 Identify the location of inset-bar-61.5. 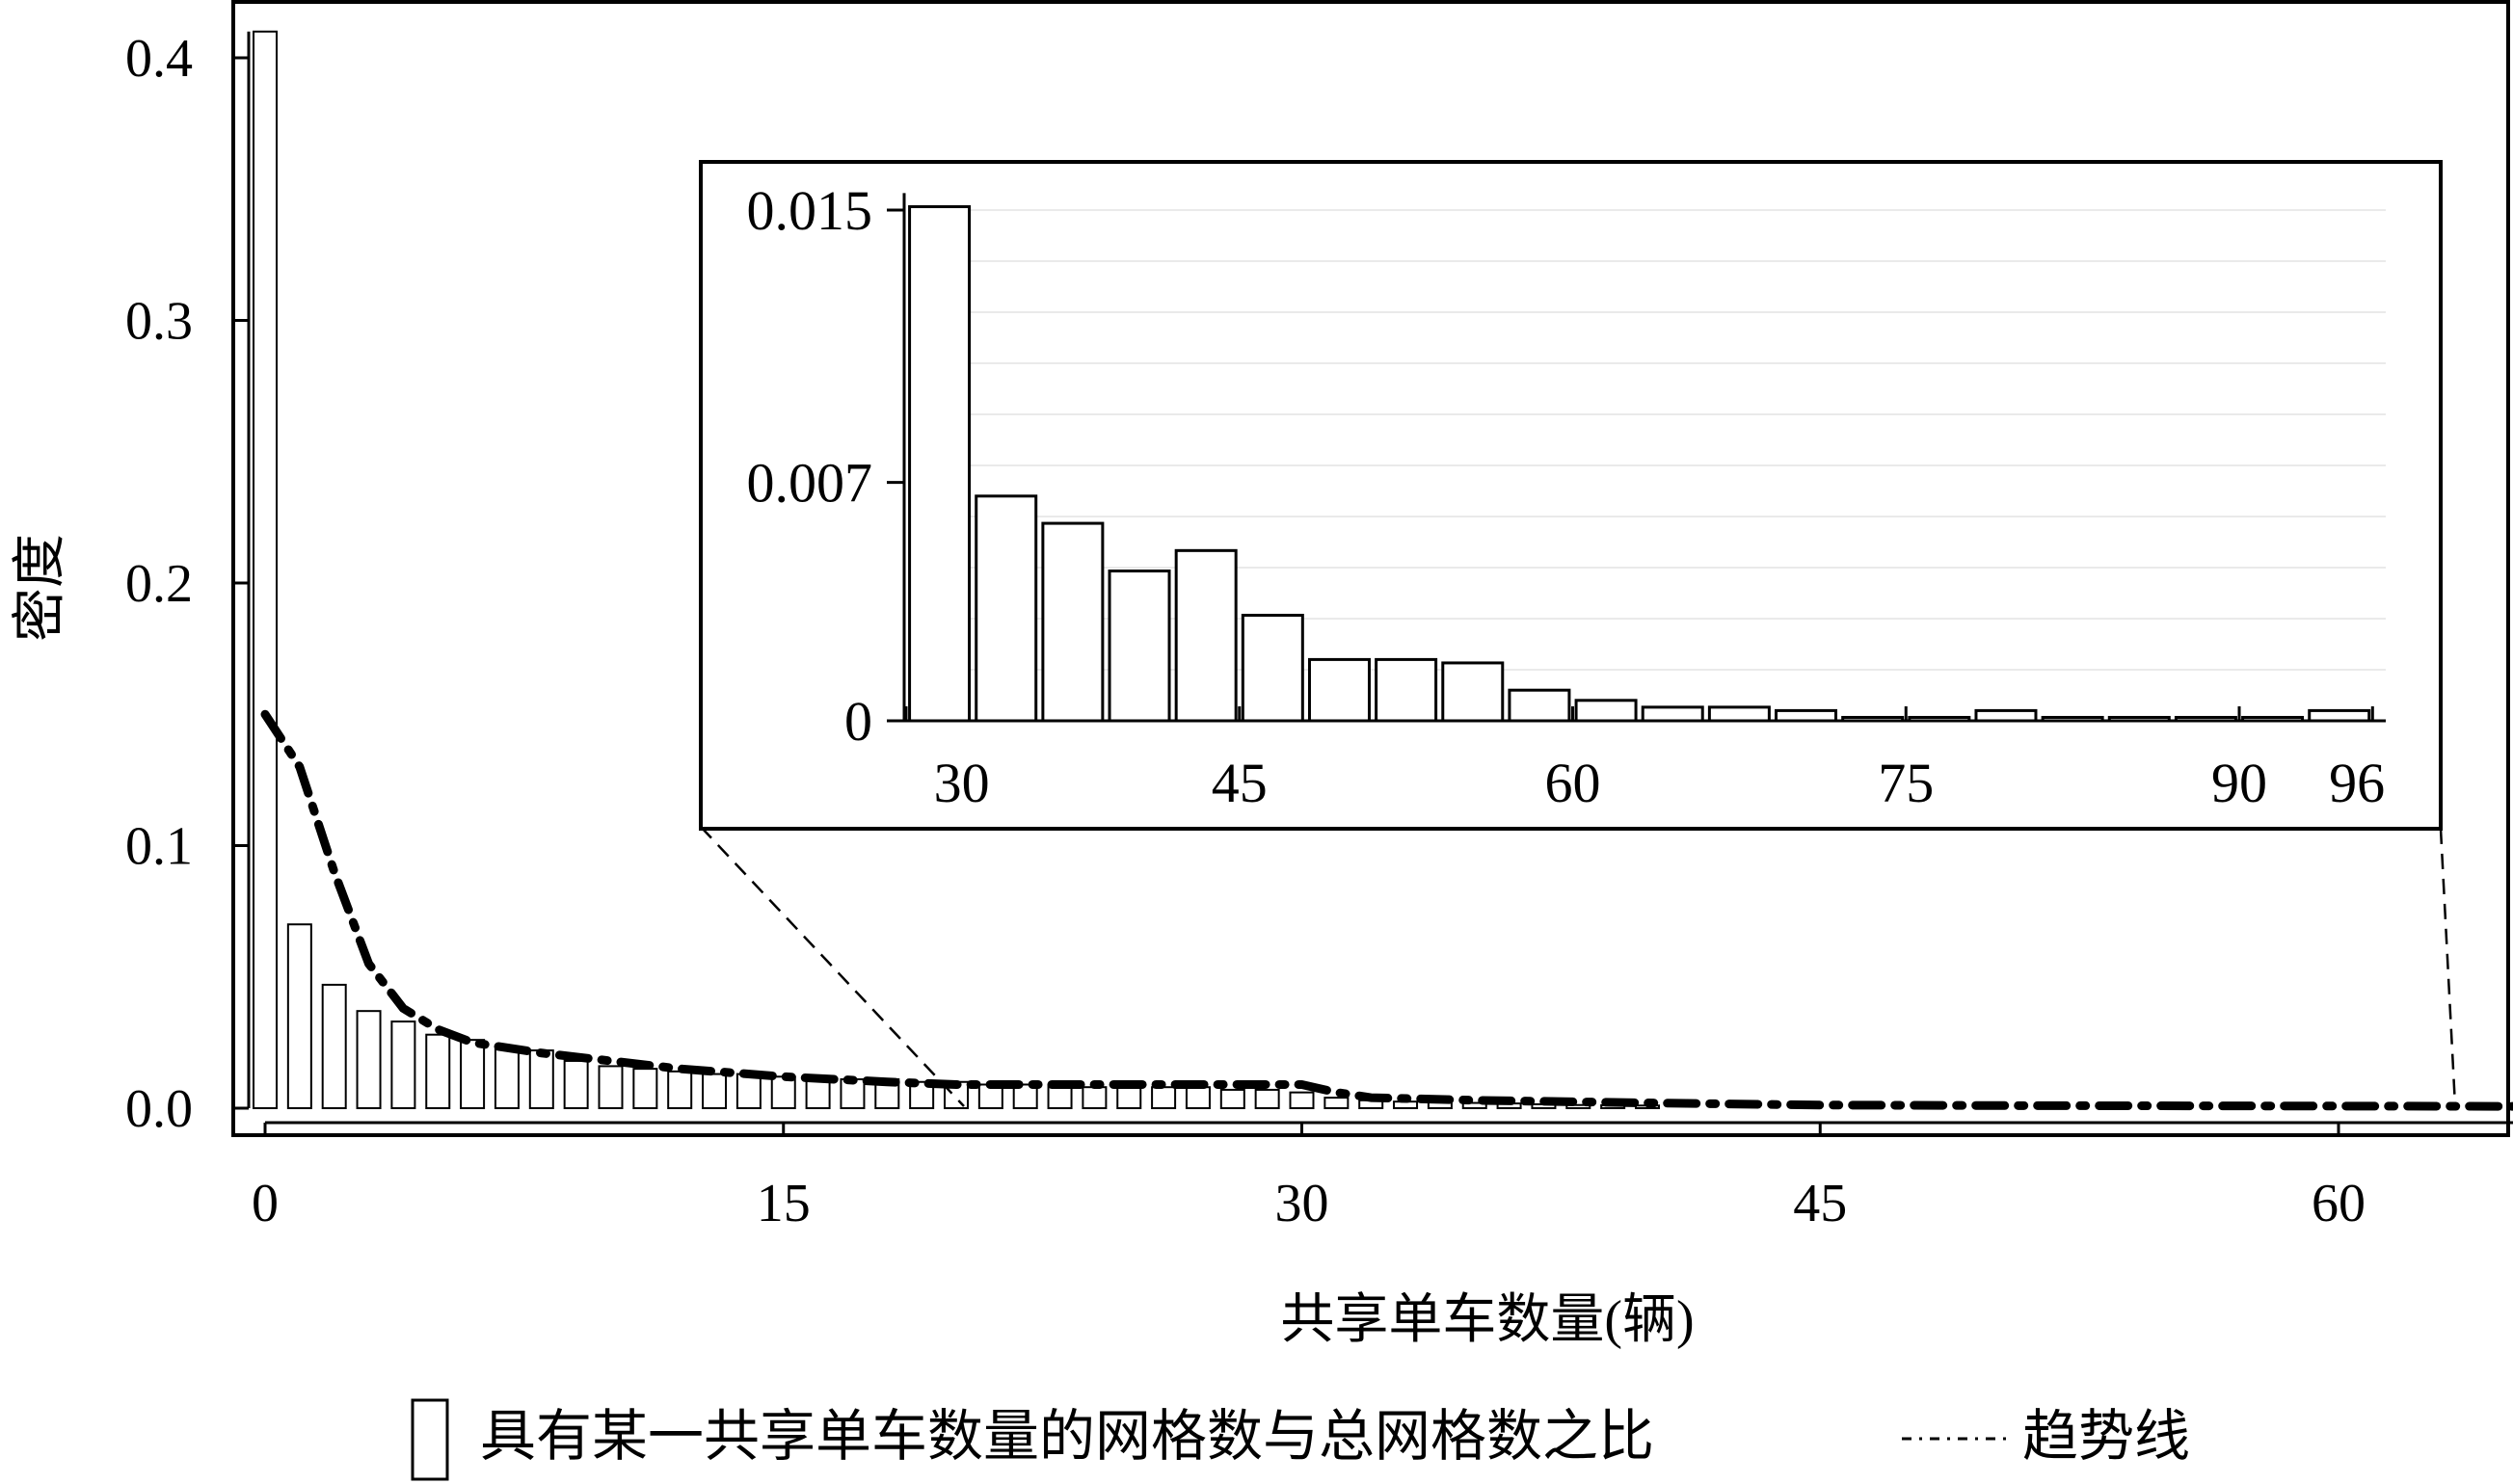
(1606, 711).